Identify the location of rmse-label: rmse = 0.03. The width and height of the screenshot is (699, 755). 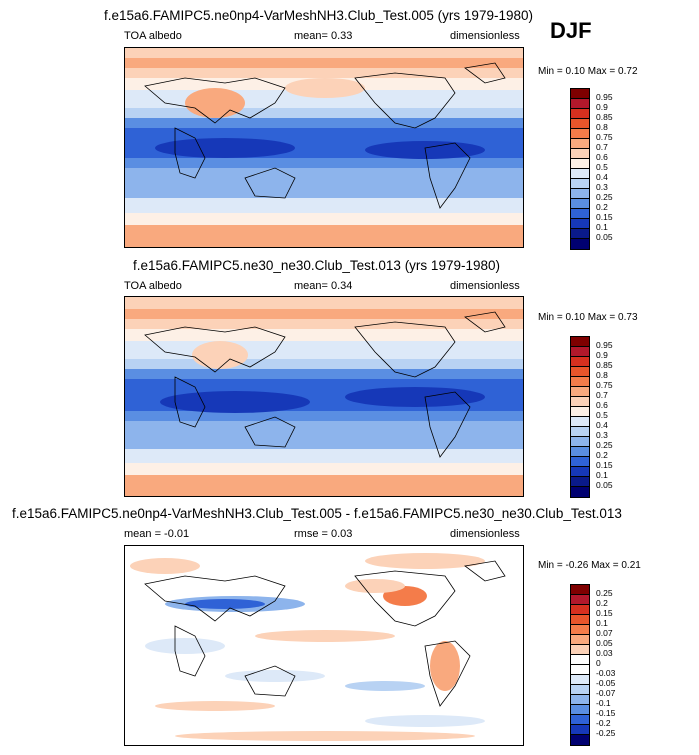
(323, 534).